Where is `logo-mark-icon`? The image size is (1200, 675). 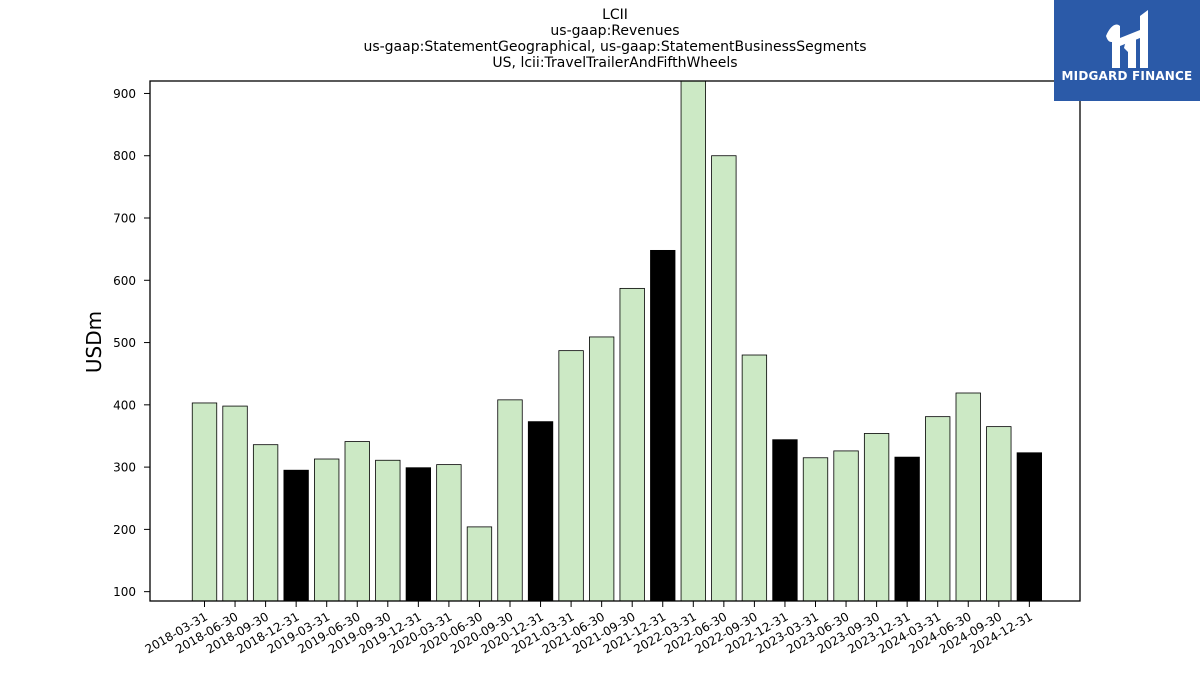 logo-mark-icon is located at coordinates (1127, 39).